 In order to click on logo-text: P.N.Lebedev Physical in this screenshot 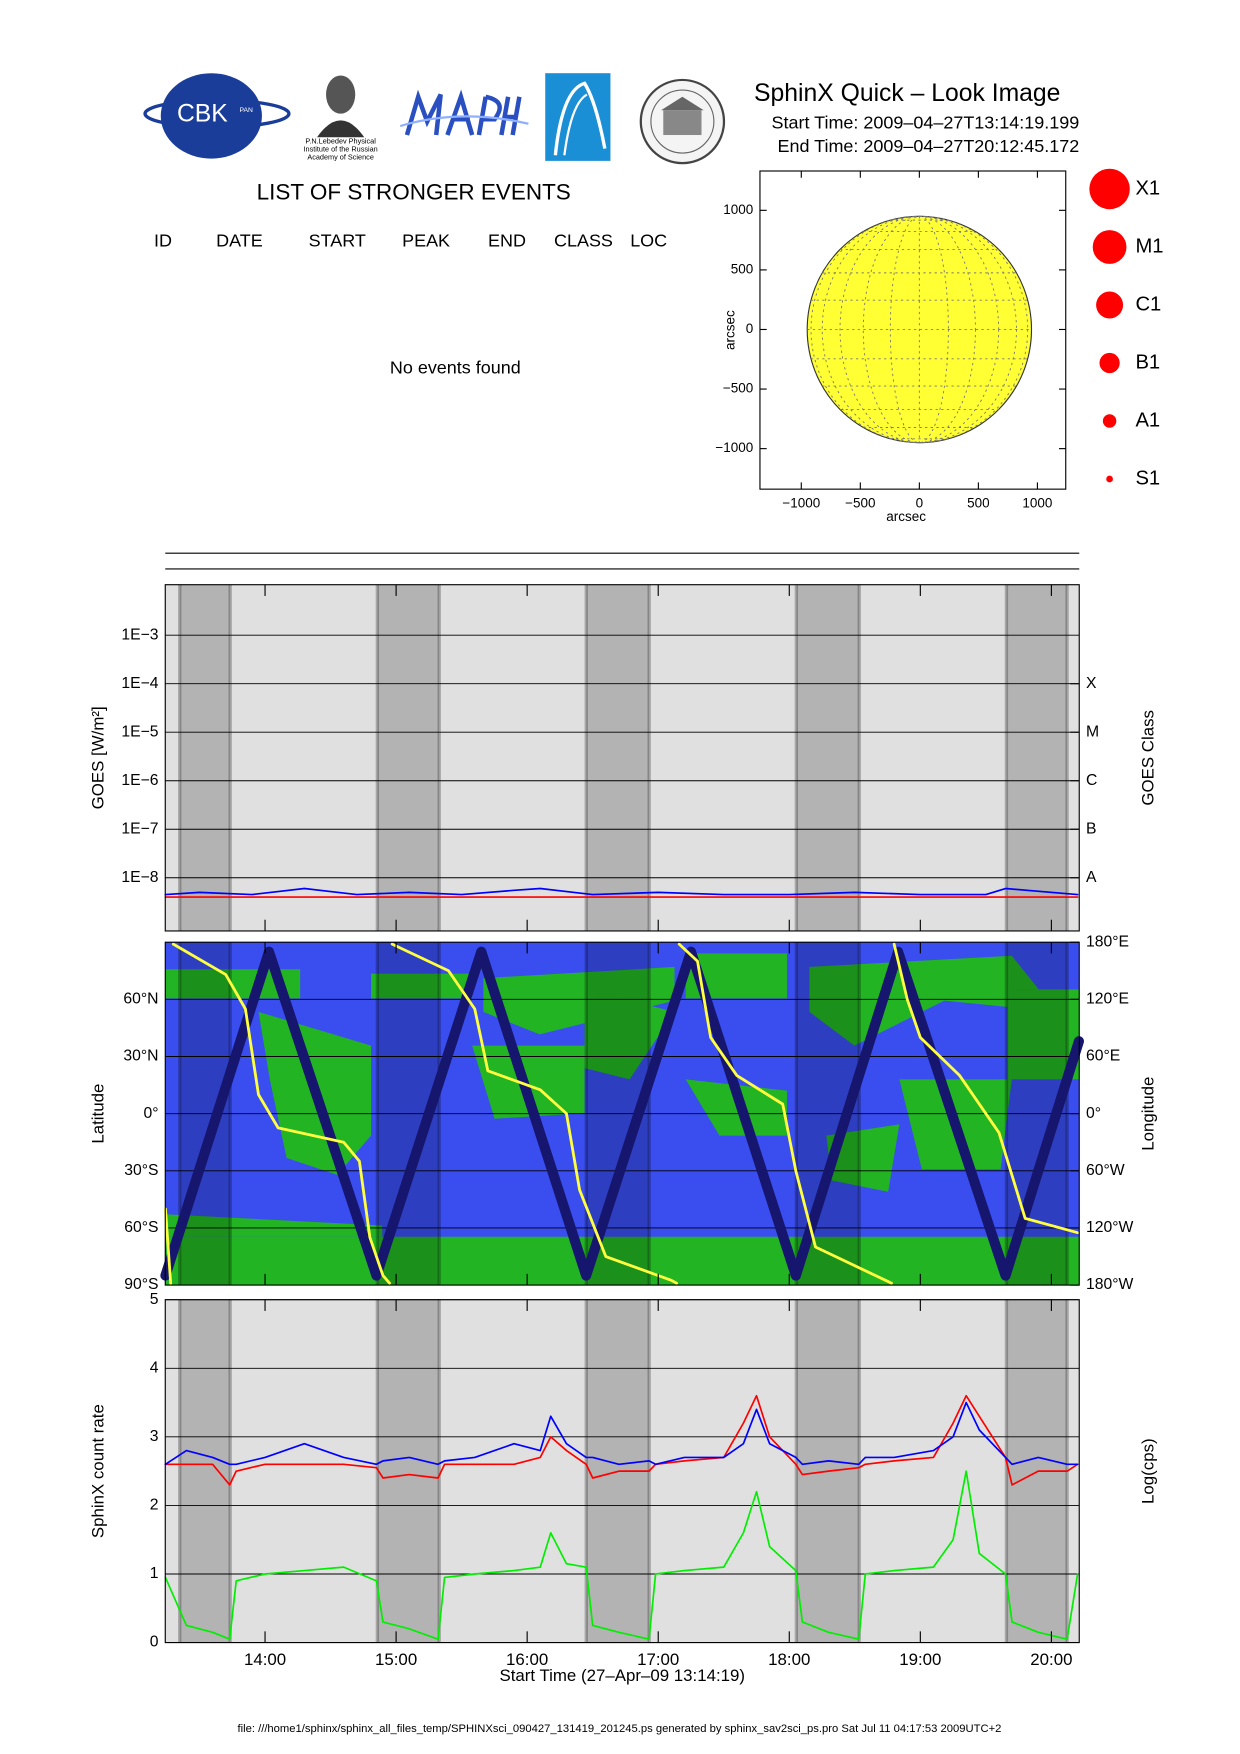, I will do `click(340, 141)`.